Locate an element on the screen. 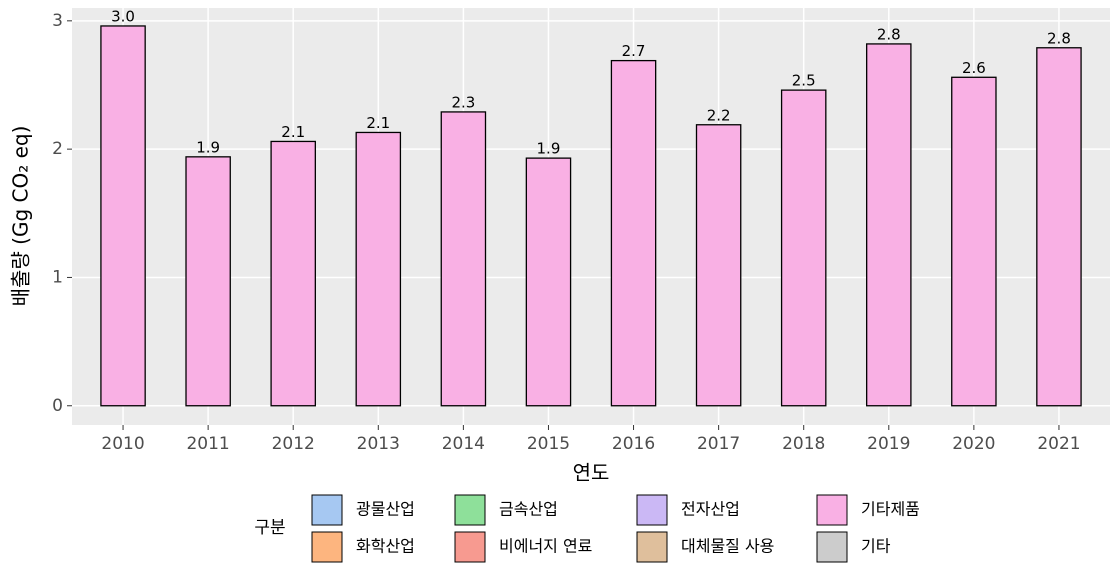 This screenshot has height=588, width=1116. x-tick-label: 2018 is located at coordinates (803, 444).